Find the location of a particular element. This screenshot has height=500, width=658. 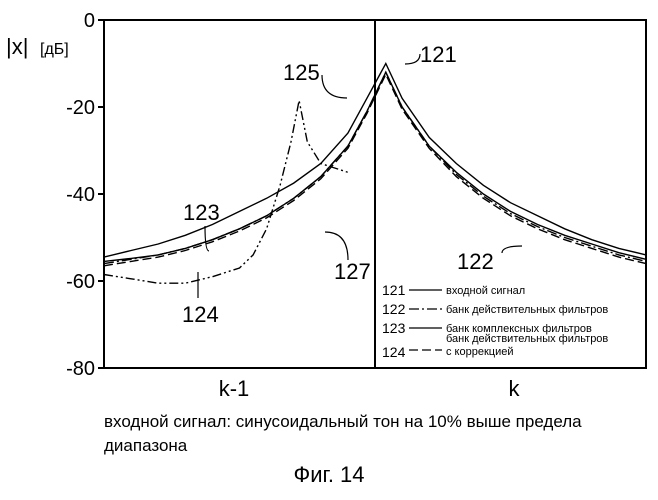

annotation-124: 124 is located at coordinates (200, 314).